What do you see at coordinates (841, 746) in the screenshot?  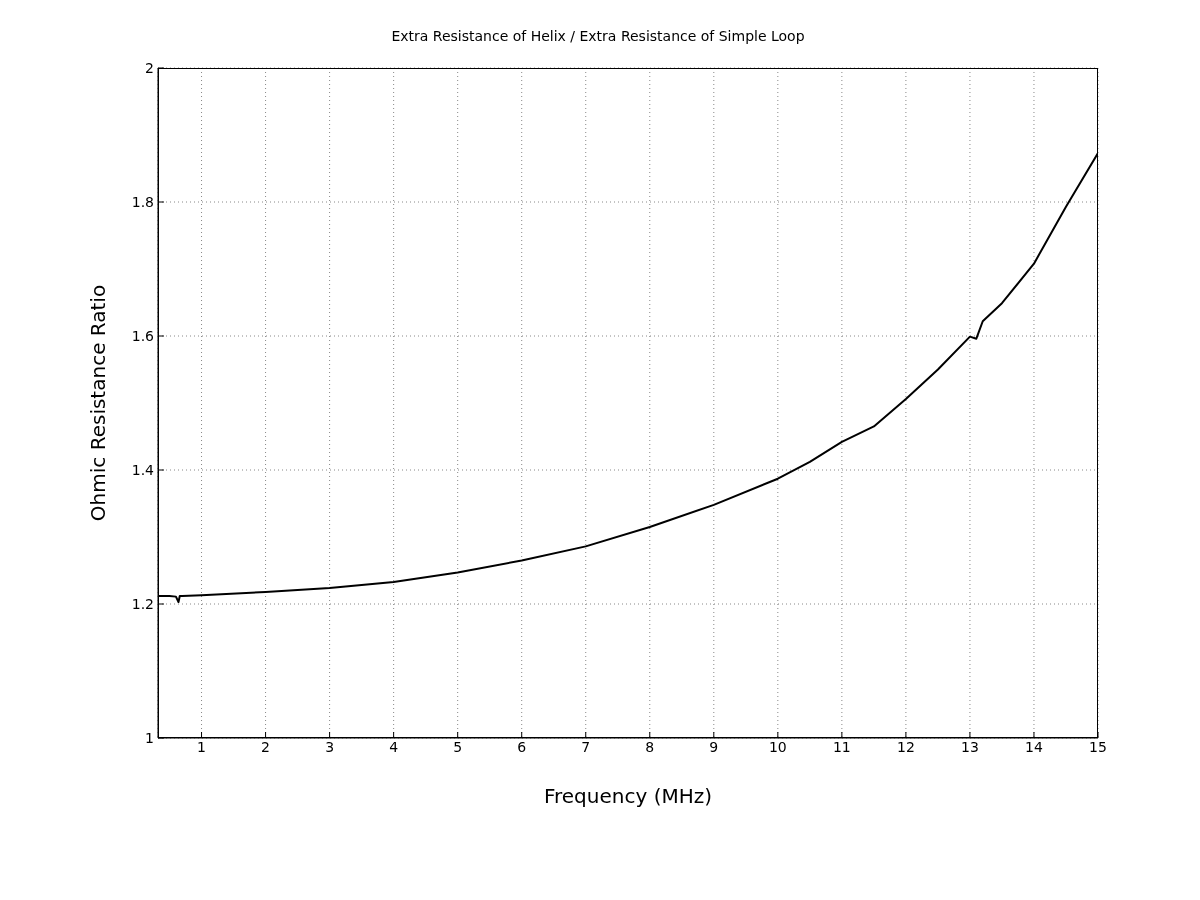 I see `x-tick-label: 11` at bounding box center [841, 746].